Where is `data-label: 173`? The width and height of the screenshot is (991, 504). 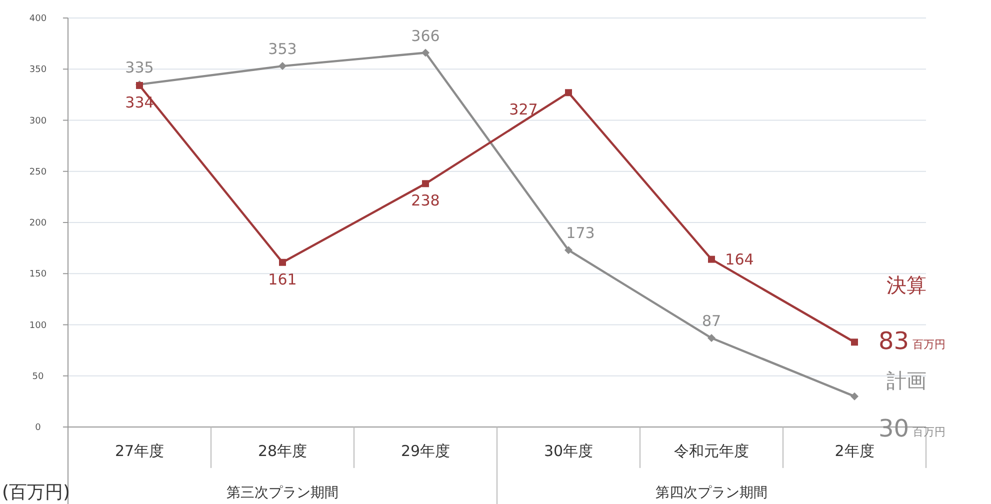
data-label: 173 is located at coordinates (580, 233).